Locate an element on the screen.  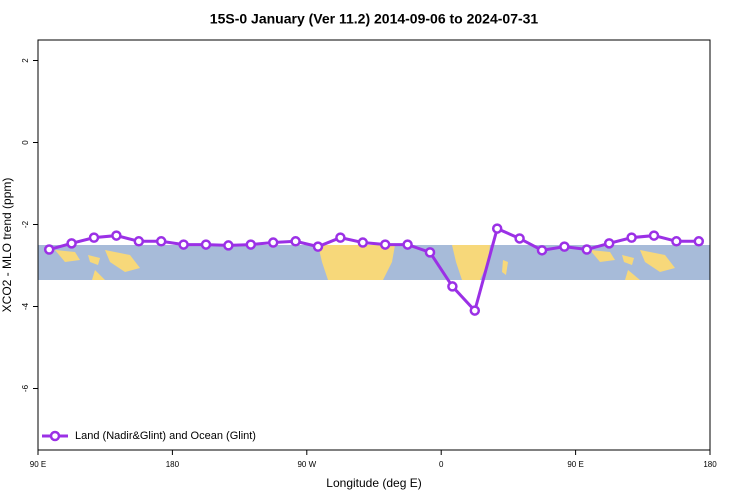
y-tick-label: 2 is located at coordinates (25, 60).